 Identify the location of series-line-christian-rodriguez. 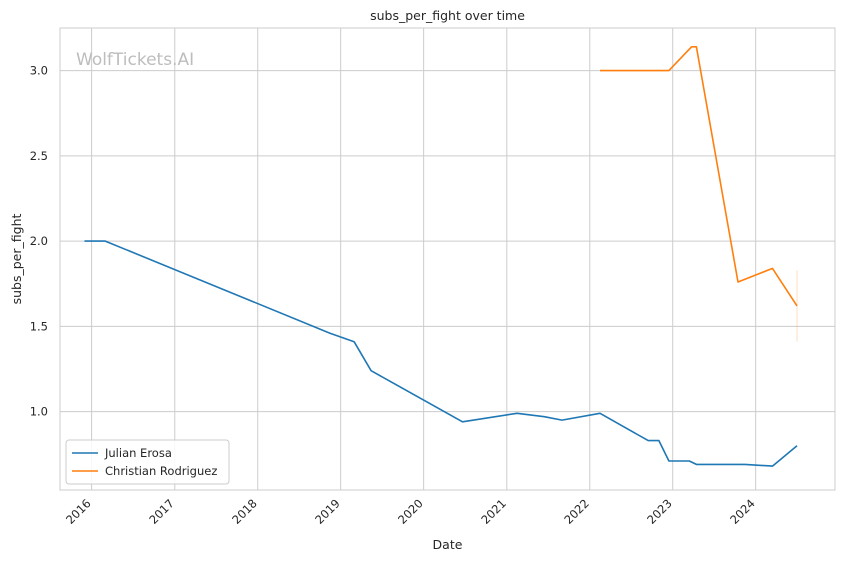
(699, 176).